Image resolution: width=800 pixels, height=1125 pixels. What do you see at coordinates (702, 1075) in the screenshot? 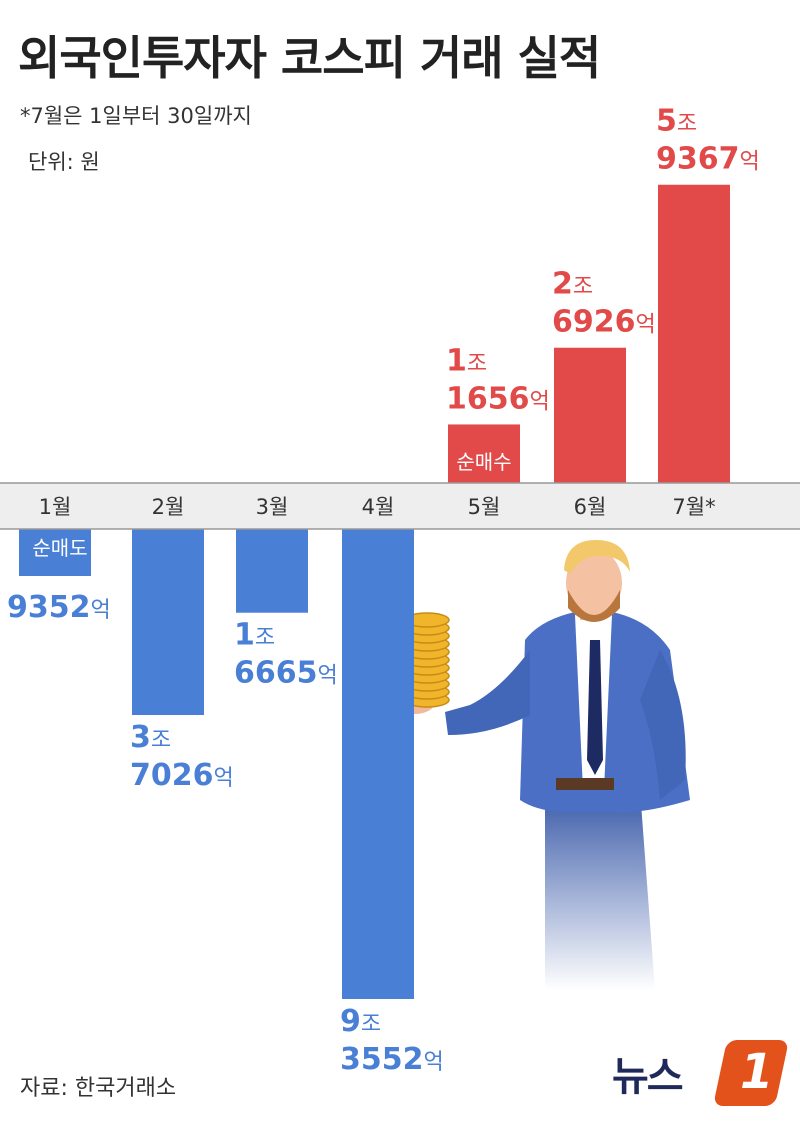
I see `news1-logo: 뉴스 1` at bounding box center [702, 1075].